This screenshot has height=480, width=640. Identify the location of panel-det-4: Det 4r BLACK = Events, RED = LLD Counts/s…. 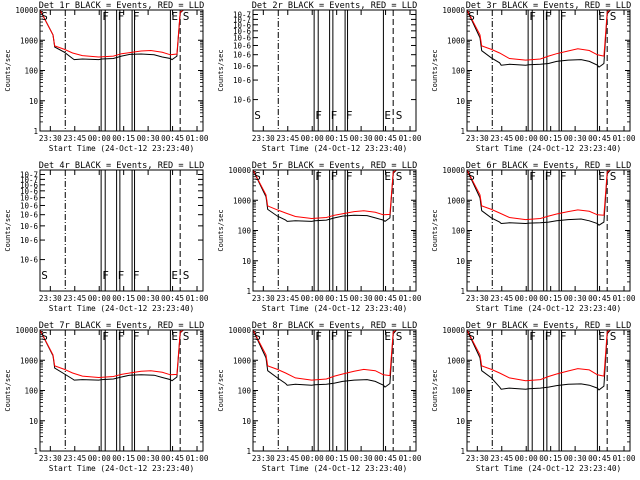
(106, 237).